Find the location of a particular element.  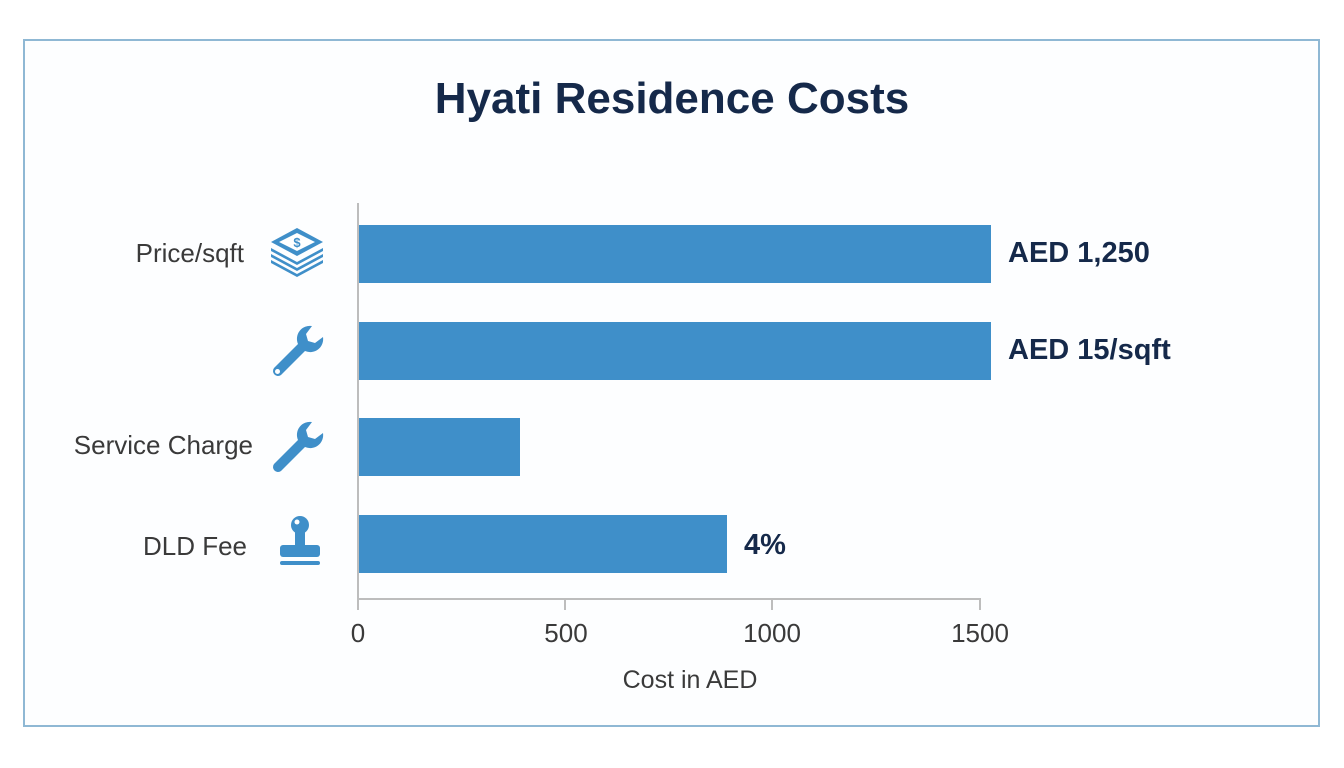

bar-dld-fee is located at coordinates (543, 544).